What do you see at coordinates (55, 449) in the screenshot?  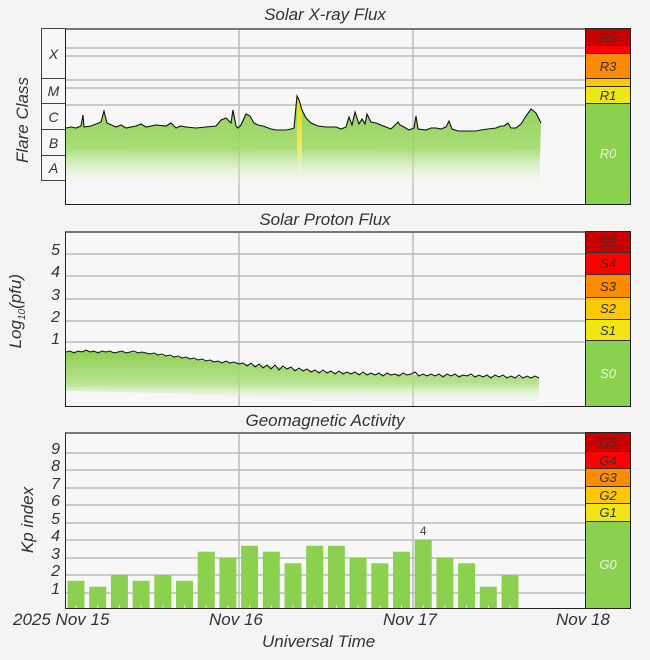 I see `kp-ytick-9: 9` at bounding box center [55, 449].